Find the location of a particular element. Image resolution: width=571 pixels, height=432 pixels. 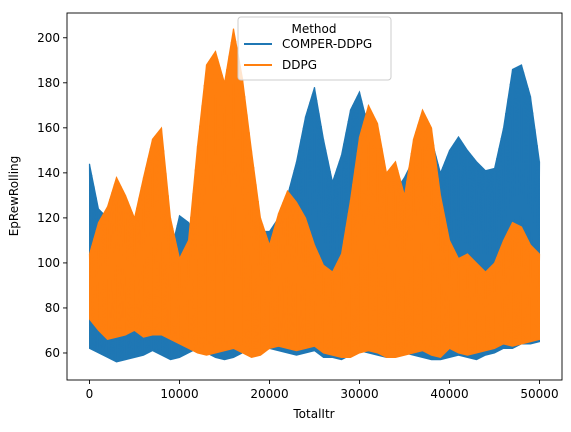

legend-entry: DDPG is located at coordinates (280, 65).